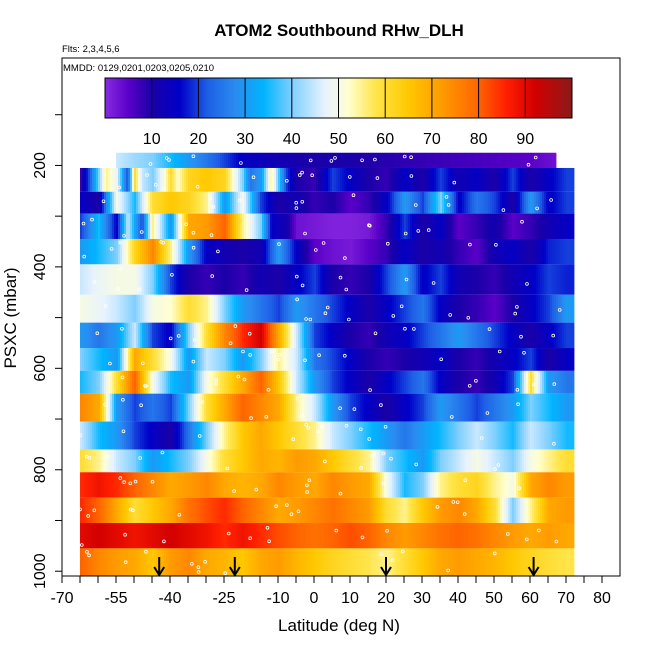  I want to click on heatmap-band, so click(327, 435).